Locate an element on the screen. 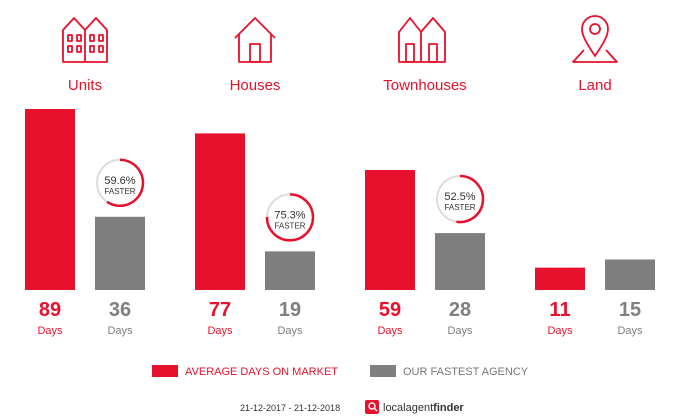 The height and width of the screenshot is (420, 700). faster-percent: 59.6% is located at coordinates (119, 181).